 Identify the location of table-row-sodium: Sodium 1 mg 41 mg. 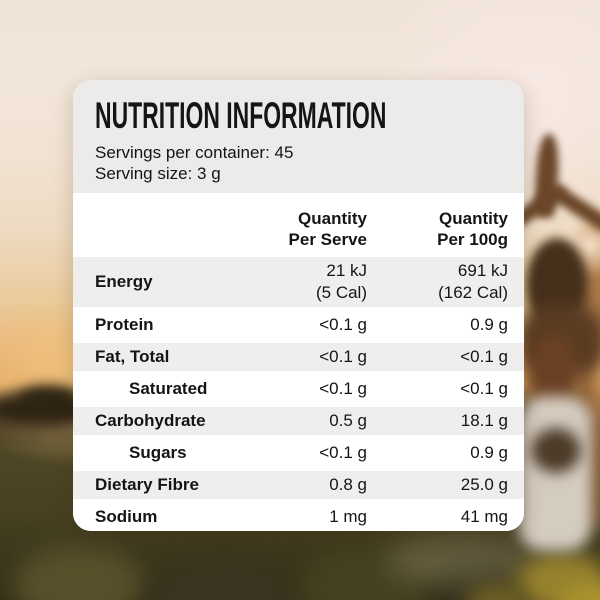
(298, 517).